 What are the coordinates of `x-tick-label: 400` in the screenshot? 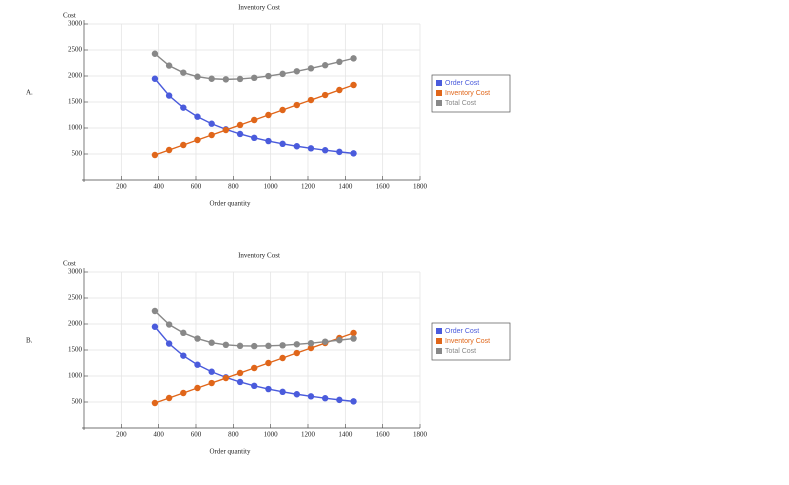 It's located at (158, 187).